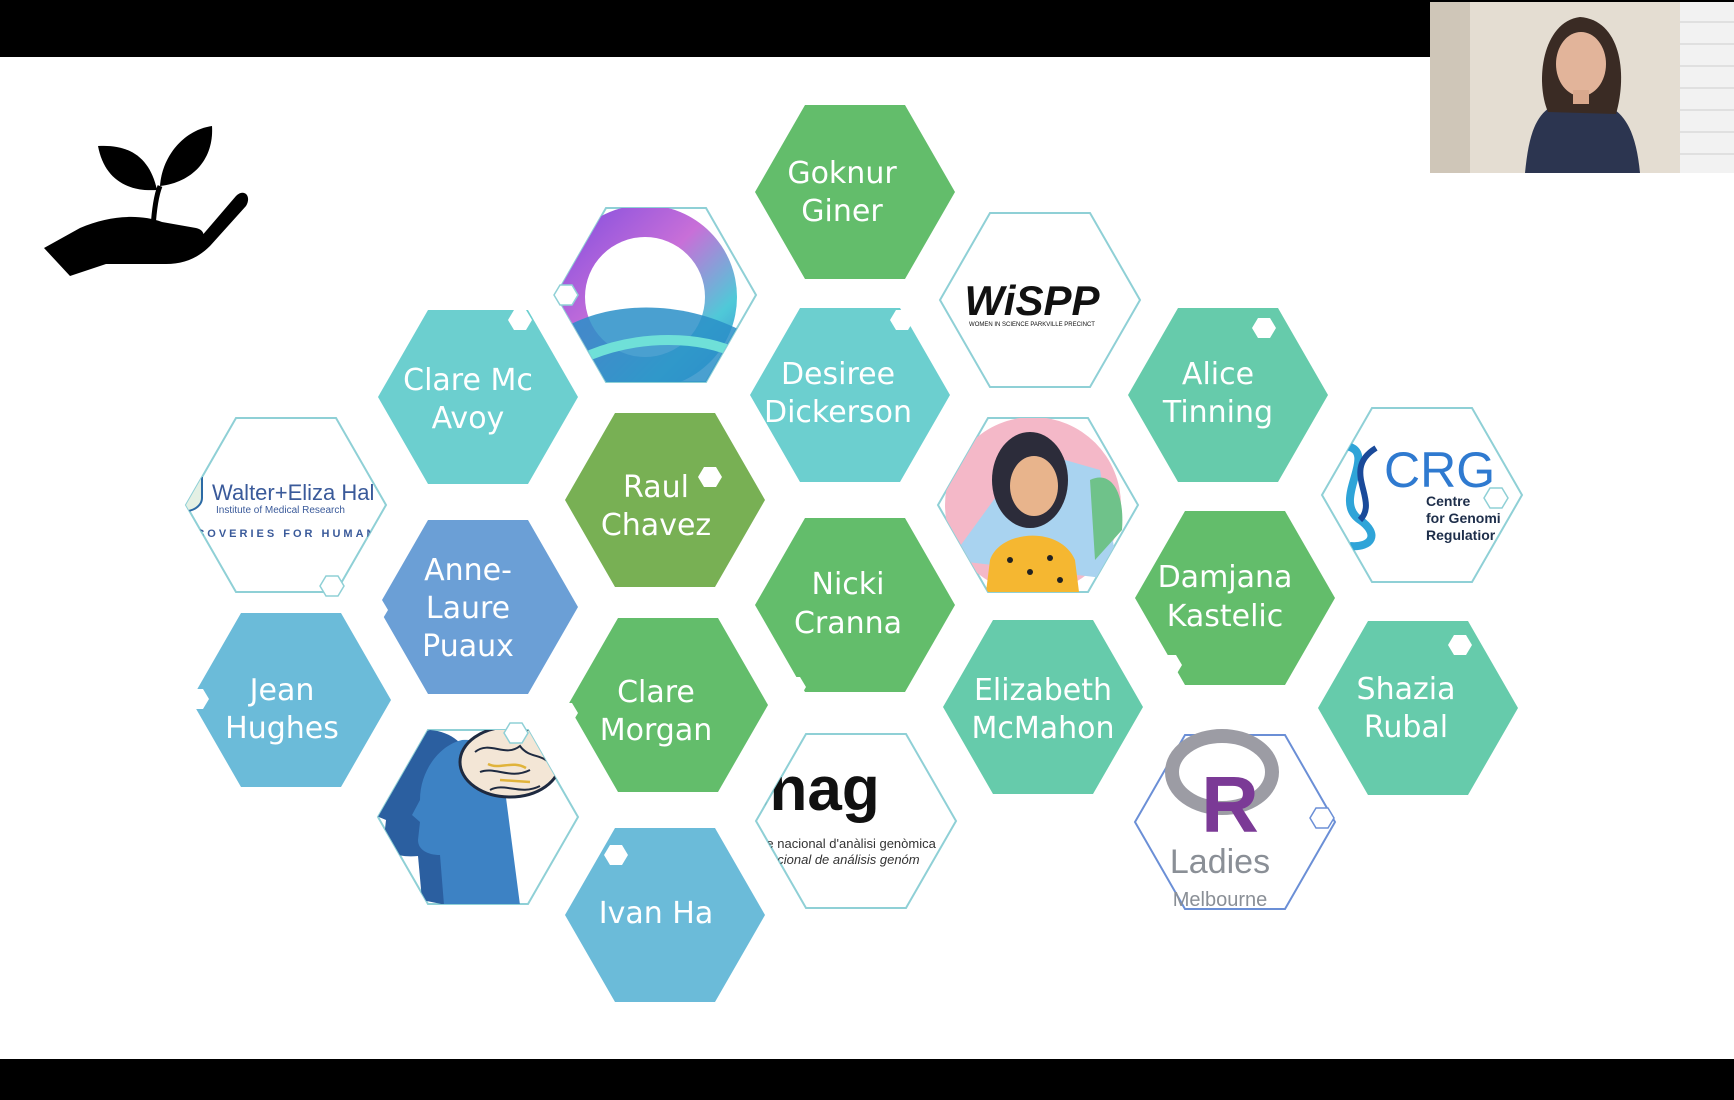  I want to click on person-hex-desiree-dickerson: Desiree Dickerson, so click(850, 395).